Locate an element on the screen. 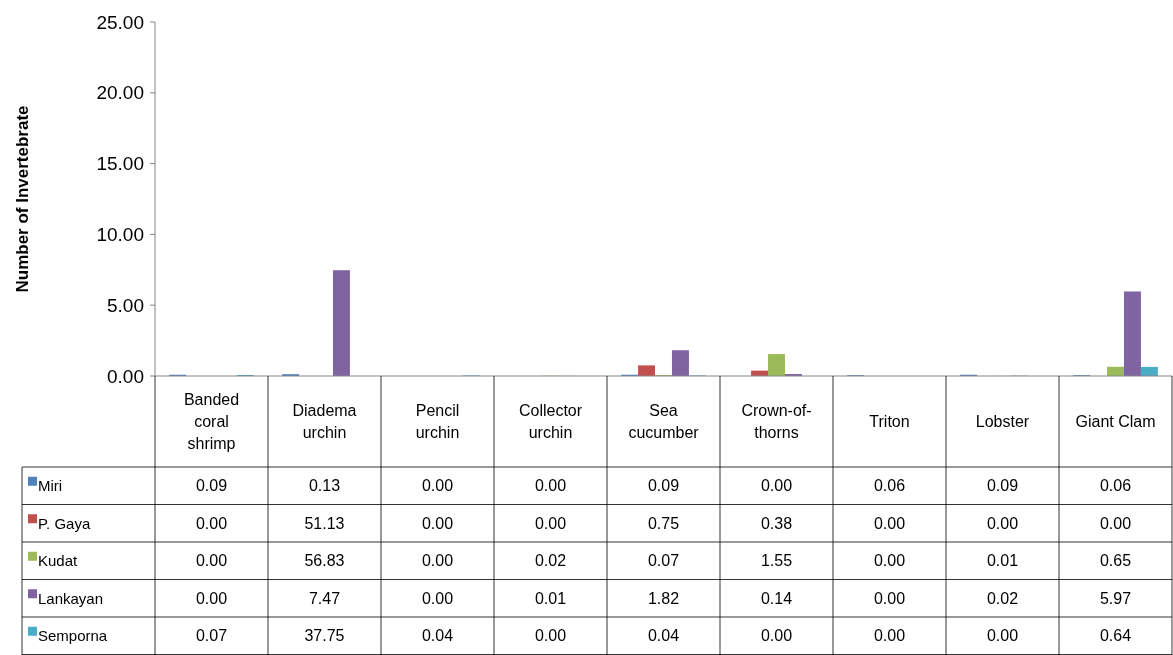 The height and width of the screenshot is (655, 1173). y-axis-title: Number of Invertebrate is located at coordinates (22, 199).